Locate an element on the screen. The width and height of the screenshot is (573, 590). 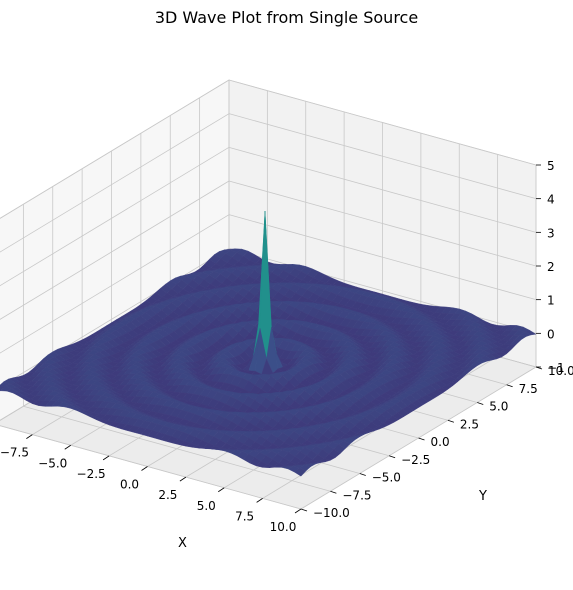
surface-patch is located at coordinates (300, 472).